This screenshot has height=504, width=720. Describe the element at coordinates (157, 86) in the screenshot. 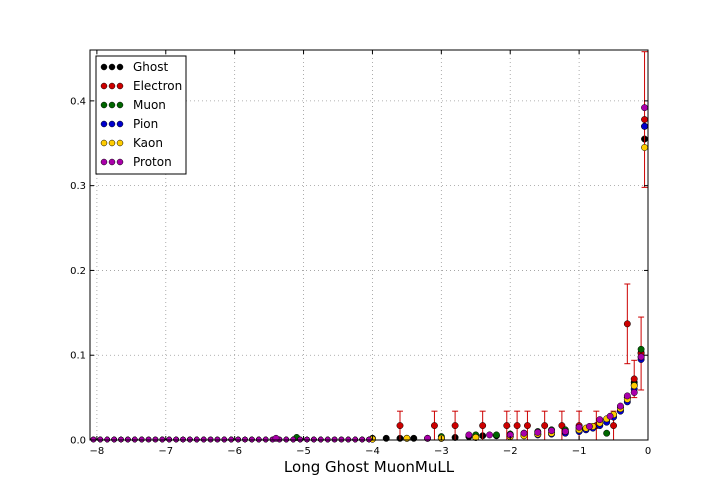

I see `legend-label: Electron` at that location.